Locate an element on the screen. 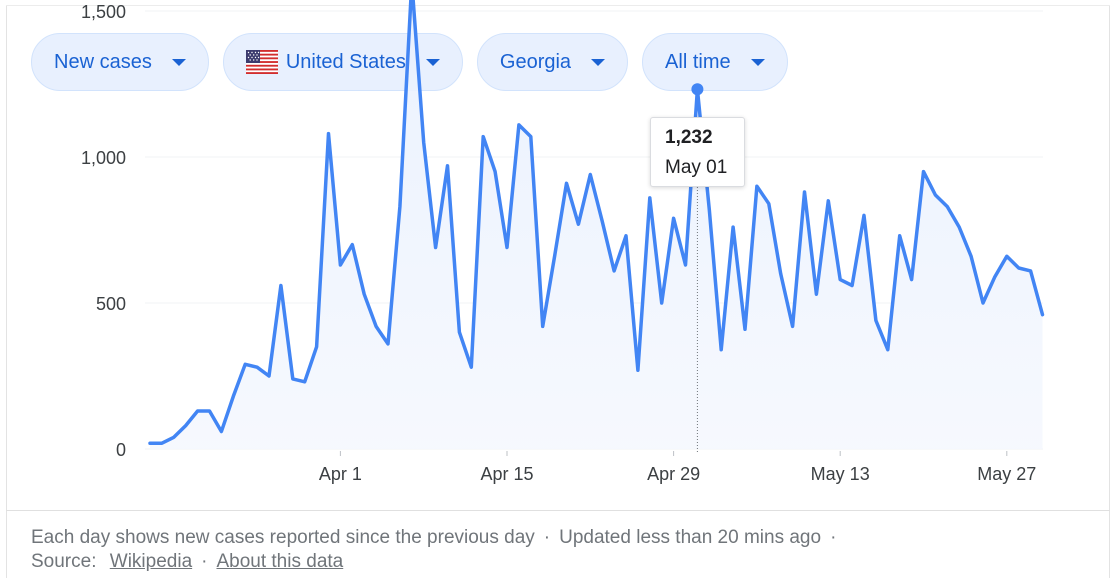 The image size is (1110, 586). source-label: Source: is located at coordinates (64, 561).